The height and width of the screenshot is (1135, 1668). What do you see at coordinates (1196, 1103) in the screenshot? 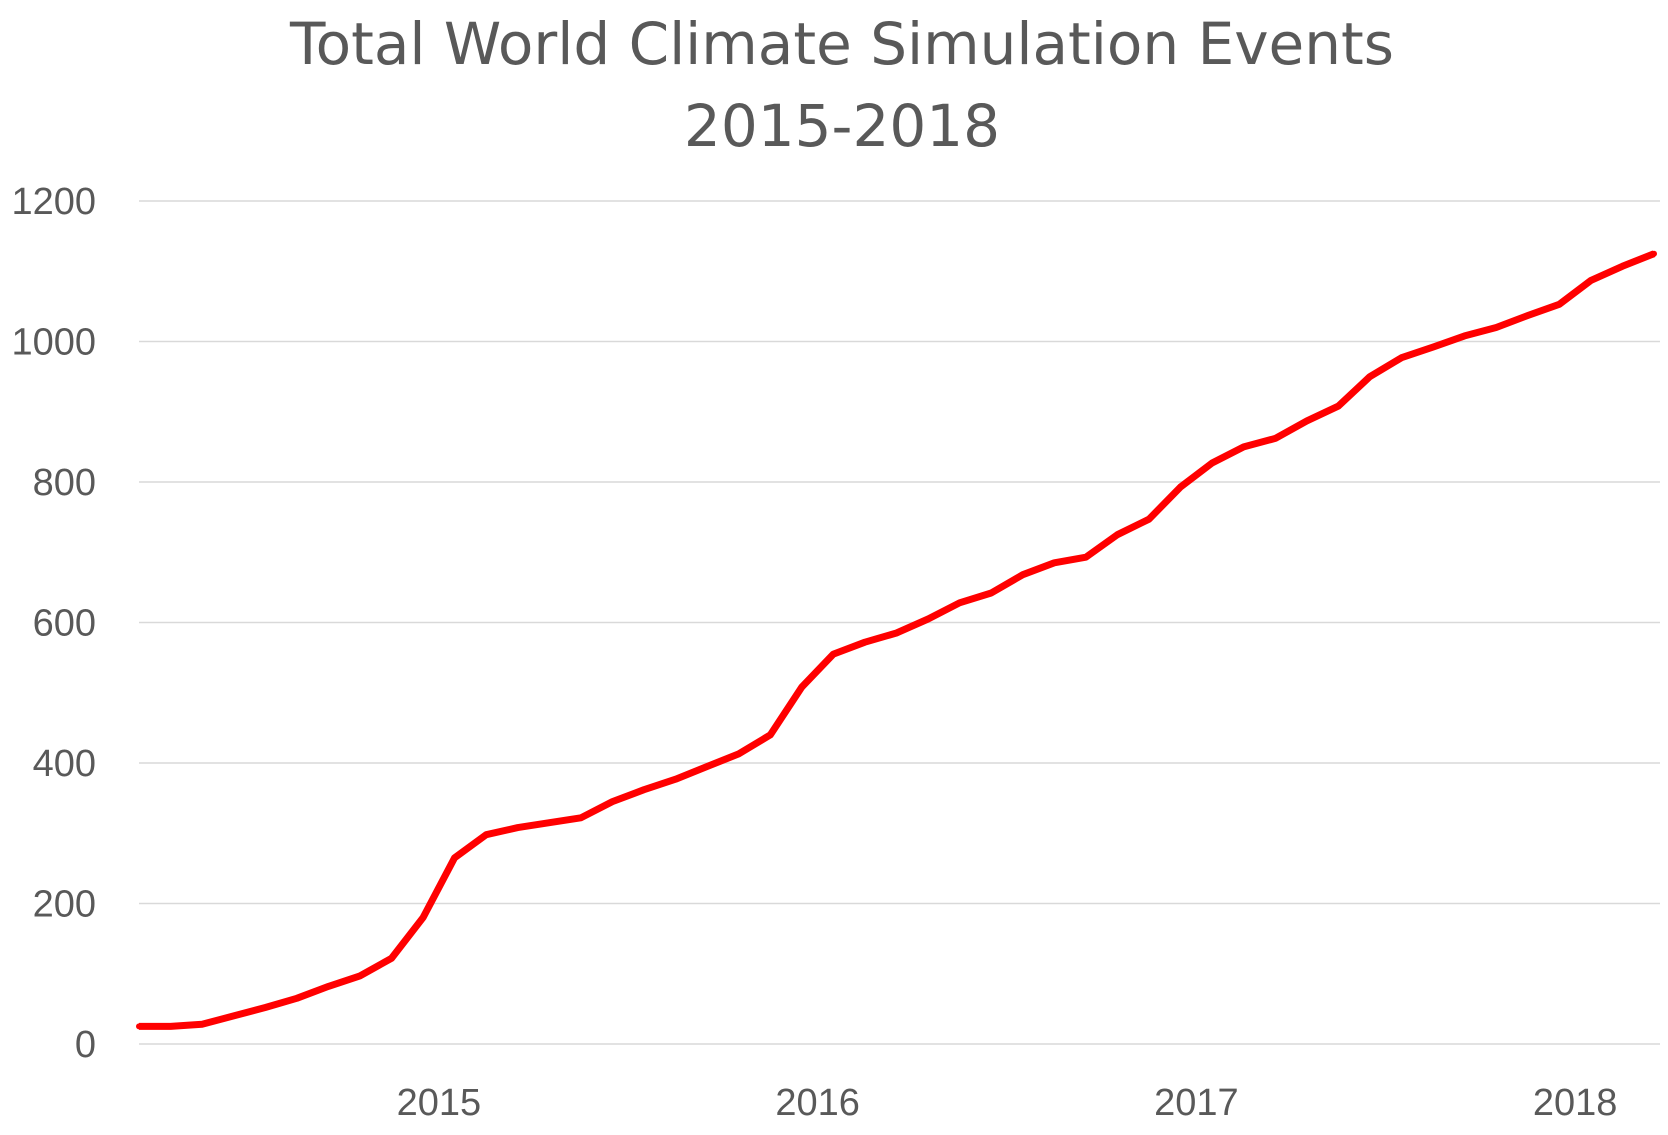
I see `x-tick-label: 2017` at bounding box center [1196, 1103].